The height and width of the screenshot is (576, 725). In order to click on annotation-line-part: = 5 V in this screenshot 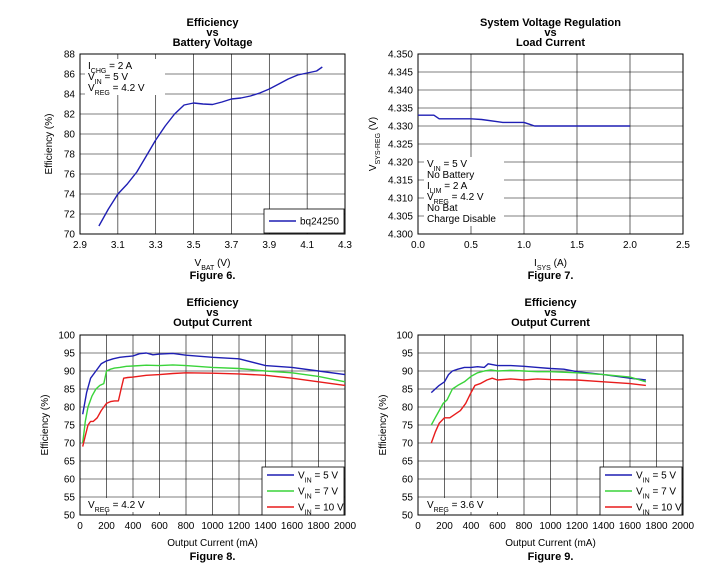, I will do `click(115, 77)`.